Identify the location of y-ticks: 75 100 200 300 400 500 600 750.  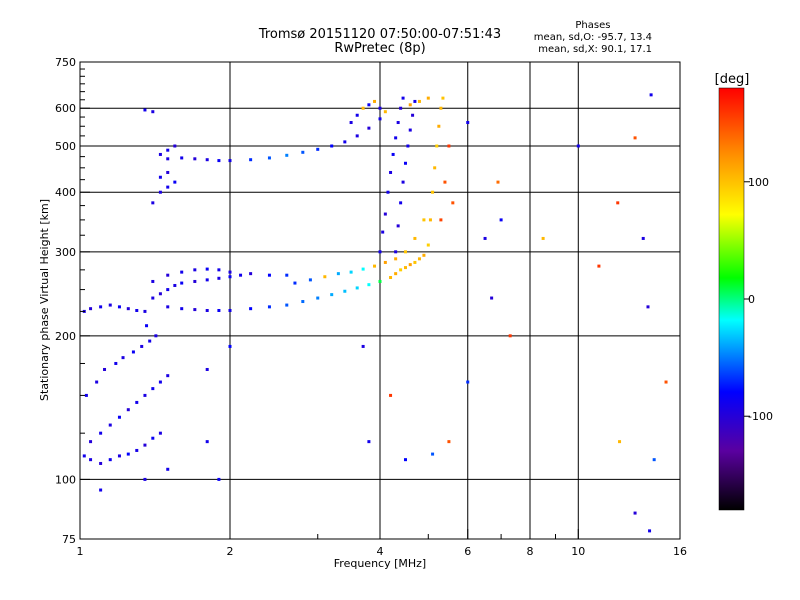
(72, 301).